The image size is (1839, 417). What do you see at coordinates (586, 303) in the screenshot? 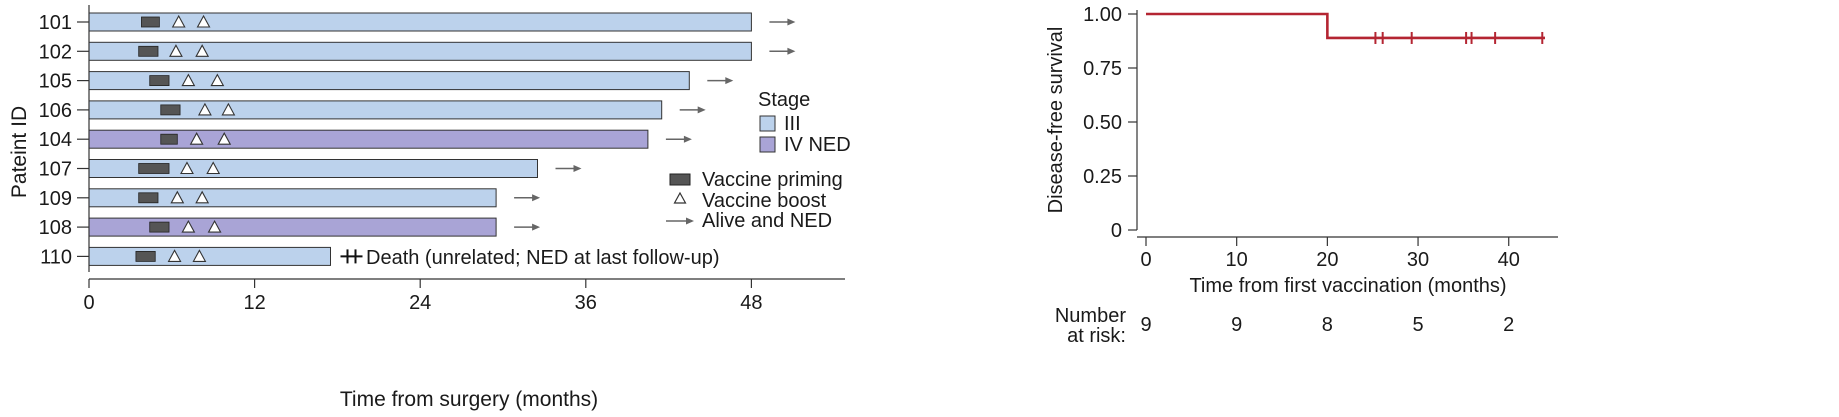
I see `x-tick-label: 36` at bounding box center [586, 303].